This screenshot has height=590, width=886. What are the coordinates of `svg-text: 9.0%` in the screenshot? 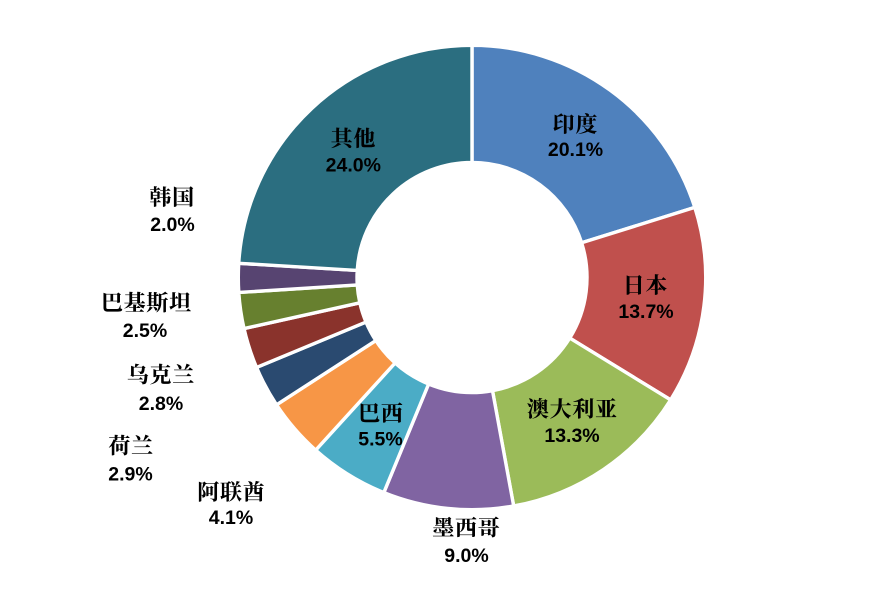 It's located at (466, 556).